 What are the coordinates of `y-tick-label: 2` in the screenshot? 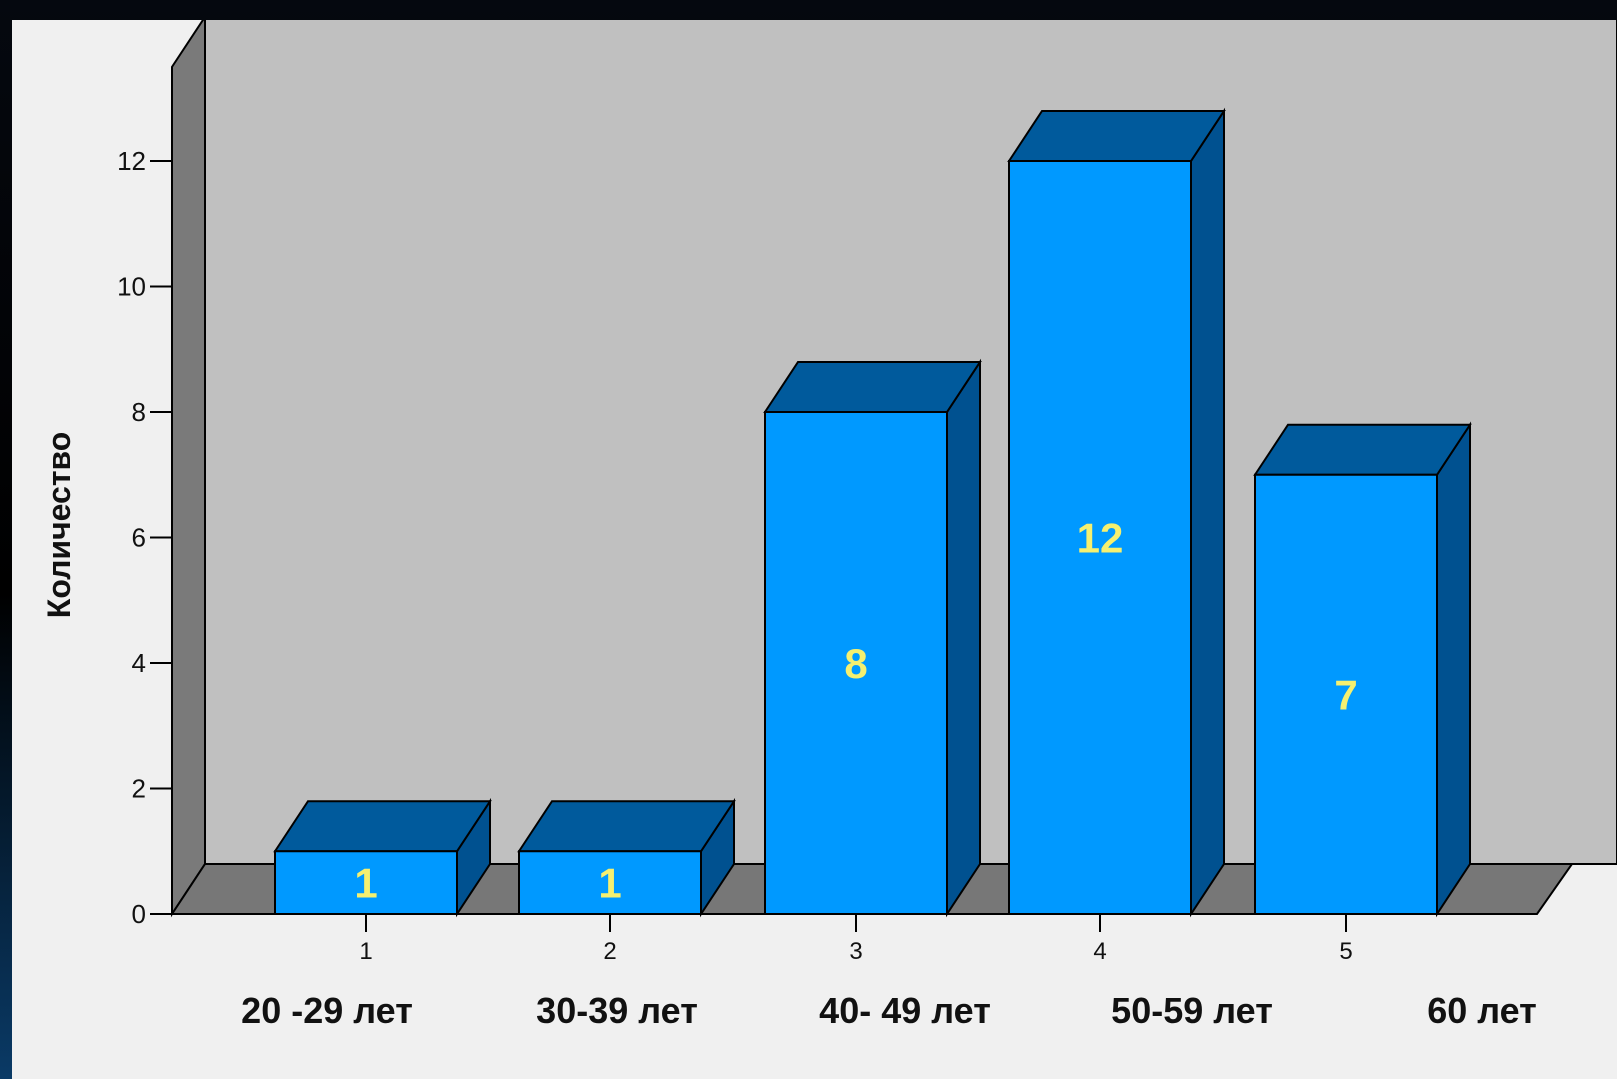 It's located at (139, 789).